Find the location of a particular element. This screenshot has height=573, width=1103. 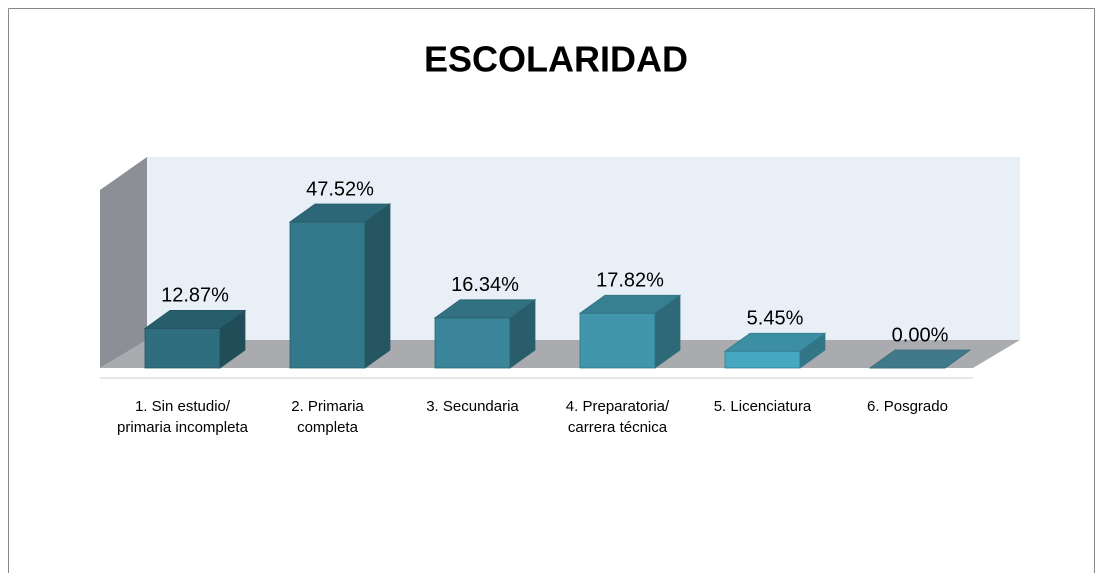

x-tick-label: 4. Preparatoria/ carrera técnica is located at coordinates (617, 417).